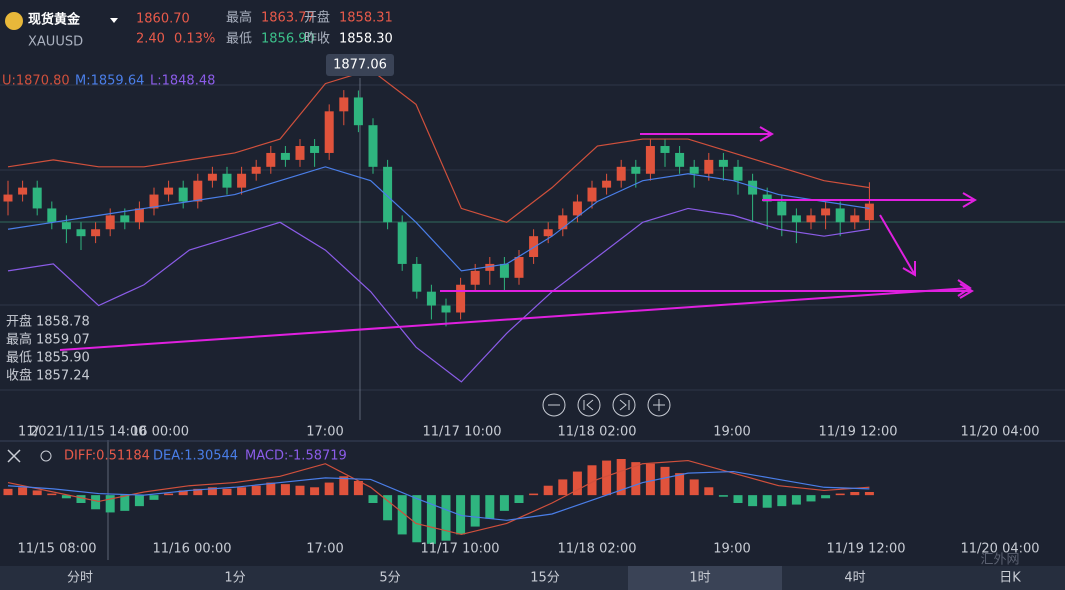 The width and height of the screenshot is (1065, 590). Describe the element at coordinates (438, 219) in the screenshot. I see `band-middle` at that location.